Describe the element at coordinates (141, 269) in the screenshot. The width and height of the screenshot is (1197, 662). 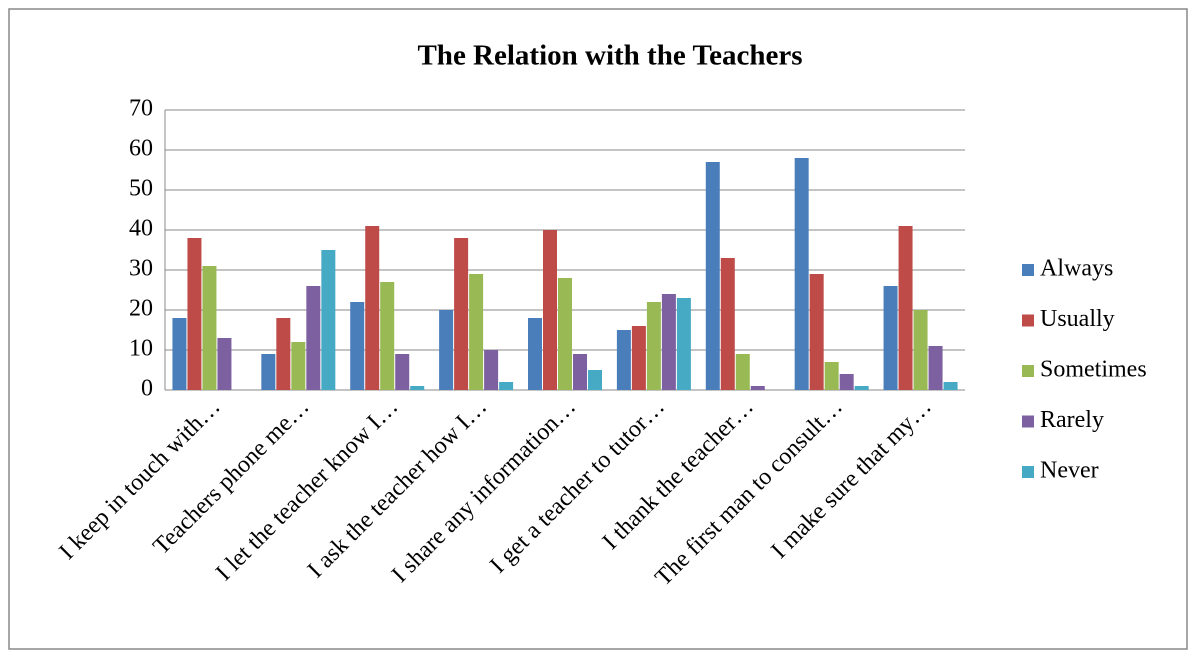
I see `y-tick-label: 30` at that location.